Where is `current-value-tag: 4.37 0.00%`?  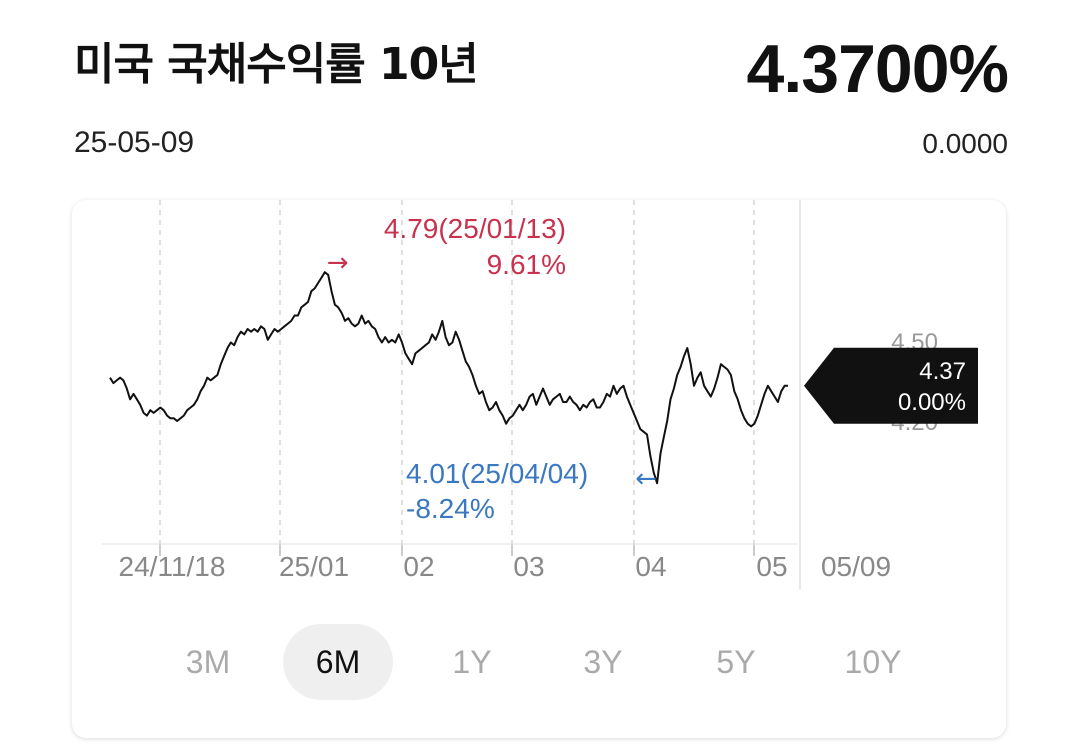 current-value-tag: 4.37 0.00% is located at coordinates (891, 385).